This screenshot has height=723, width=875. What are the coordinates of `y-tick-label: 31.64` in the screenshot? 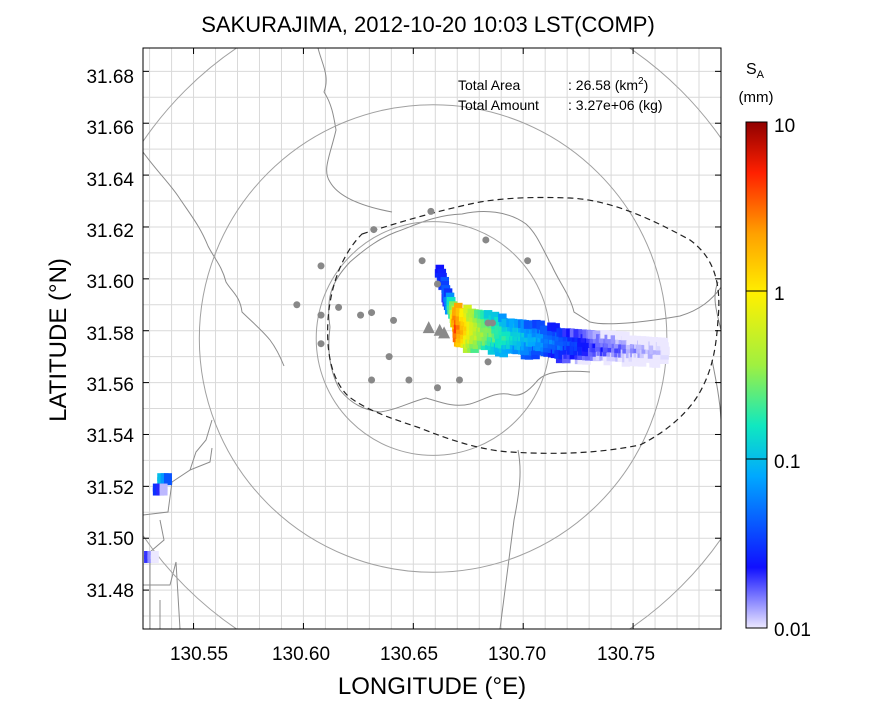 It's located at (110, 180).